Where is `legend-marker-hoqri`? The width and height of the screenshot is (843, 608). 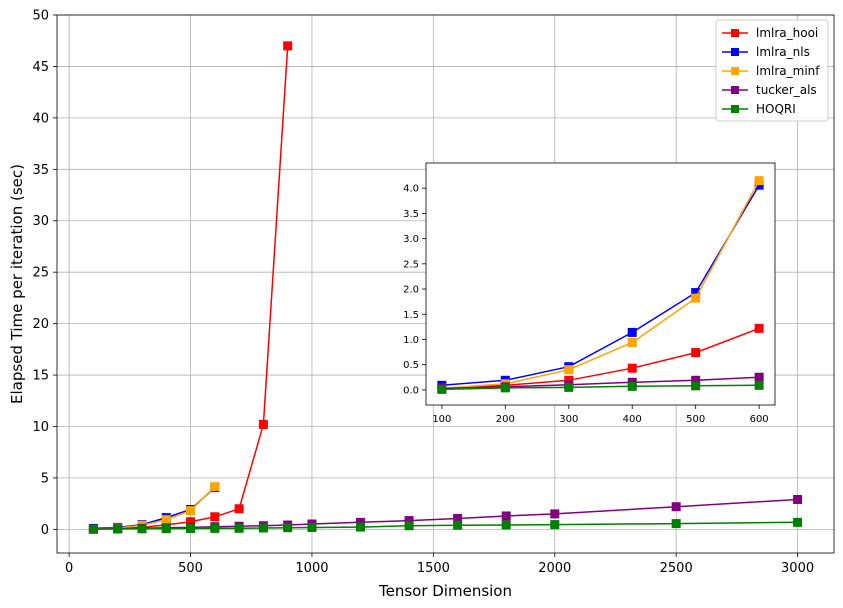 legend-marker-hoqri is located at coordinates (735, 109).